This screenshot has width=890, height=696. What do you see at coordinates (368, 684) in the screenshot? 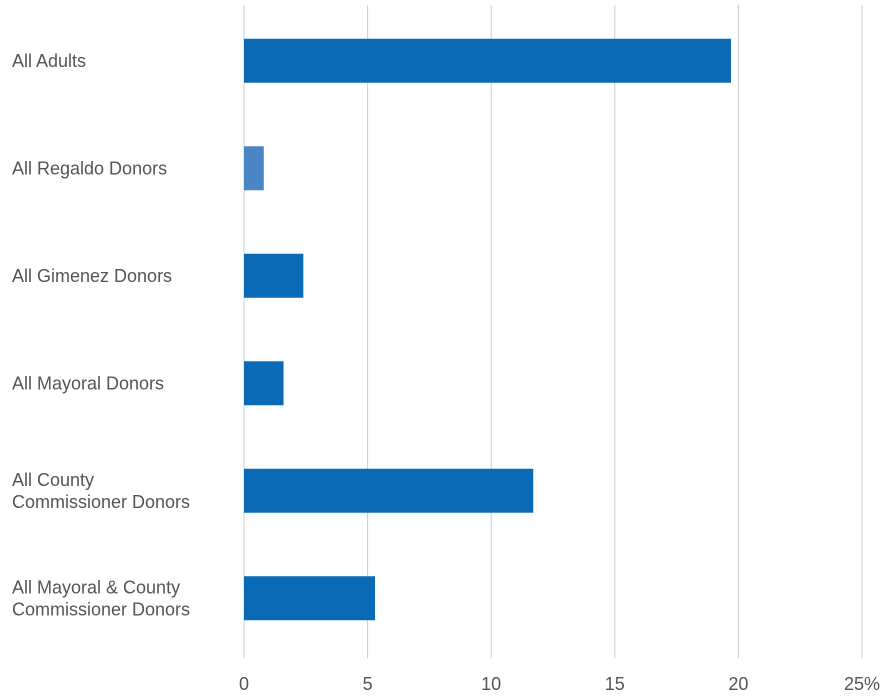
I see `x-tick-label: 5` at bounding box center [368, 684].